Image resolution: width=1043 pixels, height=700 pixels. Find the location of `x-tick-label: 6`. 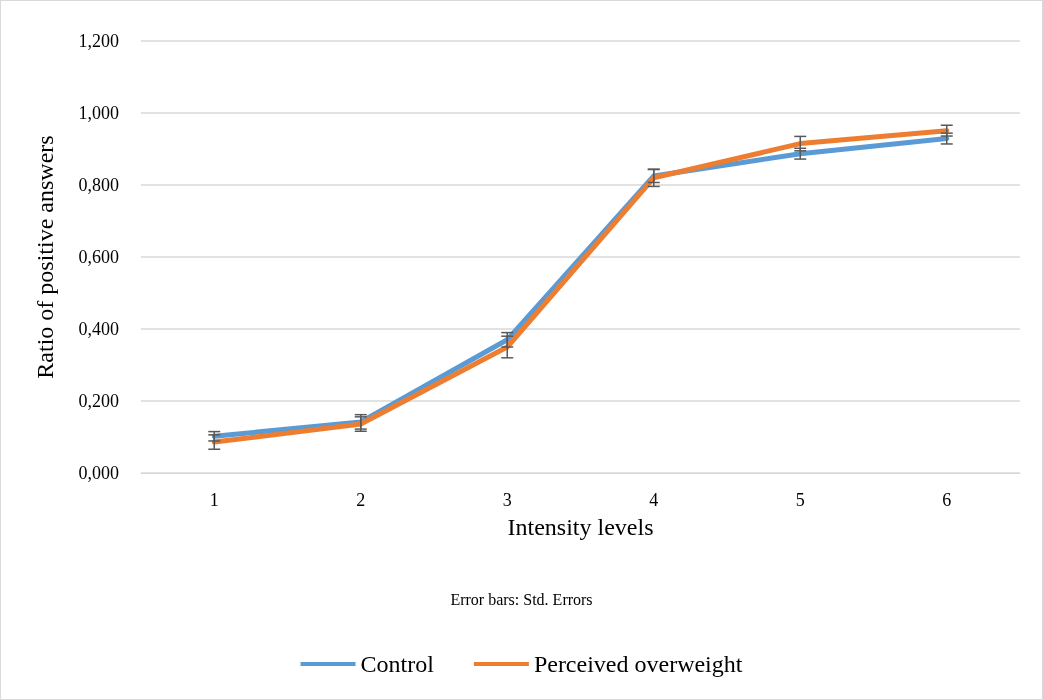

x-tick-label: 6 is located at coordinates (947, 500).